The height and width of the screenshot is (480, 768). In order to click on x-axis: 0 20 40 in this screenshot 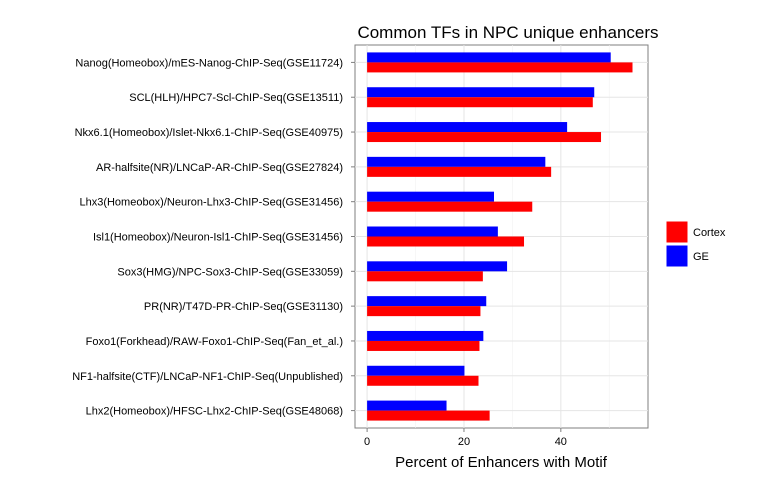, I will do `click(465, 438)`.